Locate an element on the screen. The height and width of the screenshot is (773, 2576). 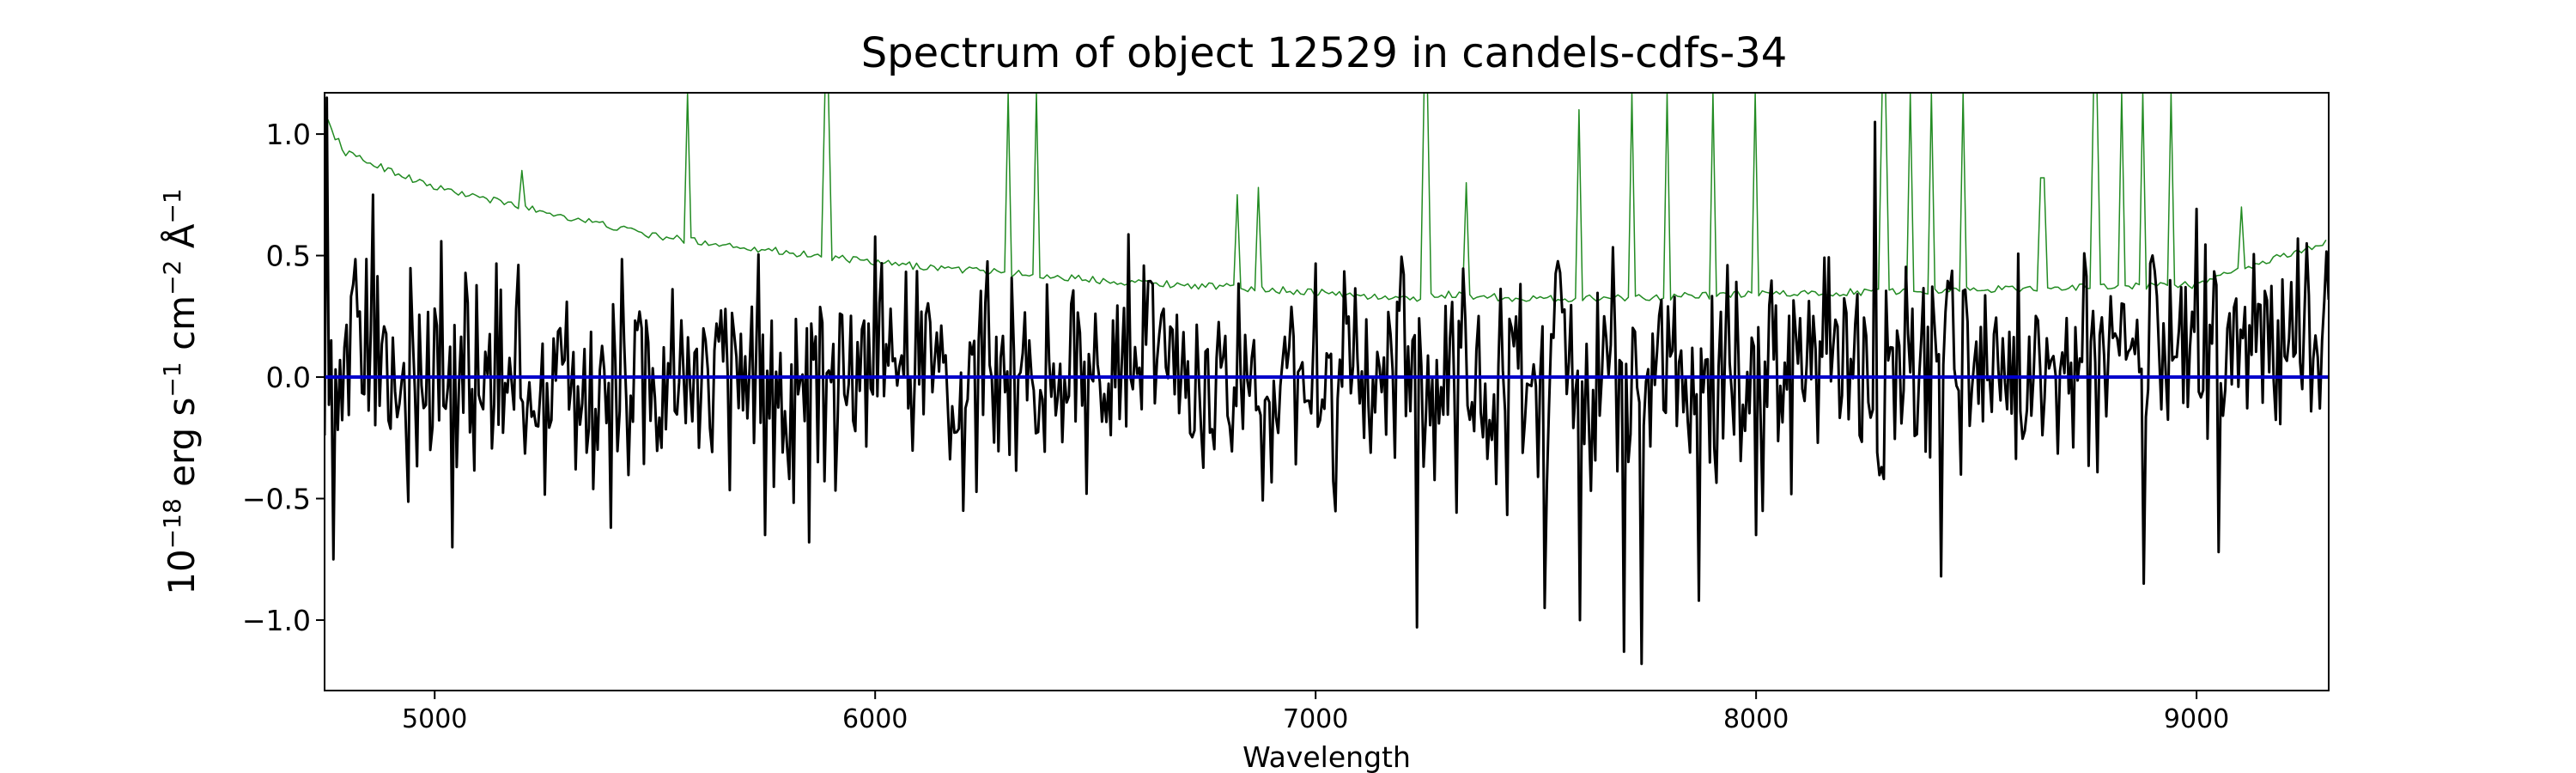
y-tick-label: −1.0 is located at coordinates (276, 620).